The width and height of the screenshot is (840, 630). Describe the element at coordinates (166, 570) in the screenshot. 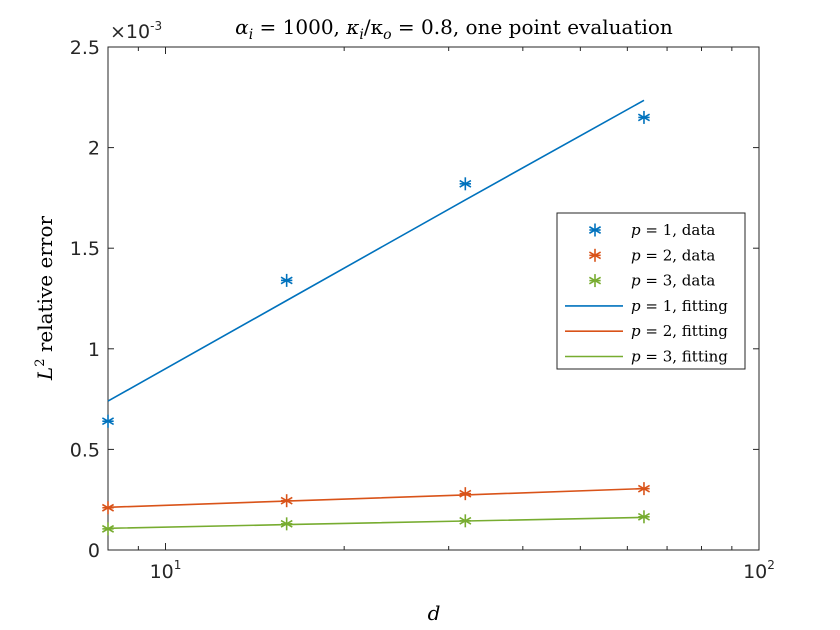

I see `x-tick-label: 10¹` at that location.